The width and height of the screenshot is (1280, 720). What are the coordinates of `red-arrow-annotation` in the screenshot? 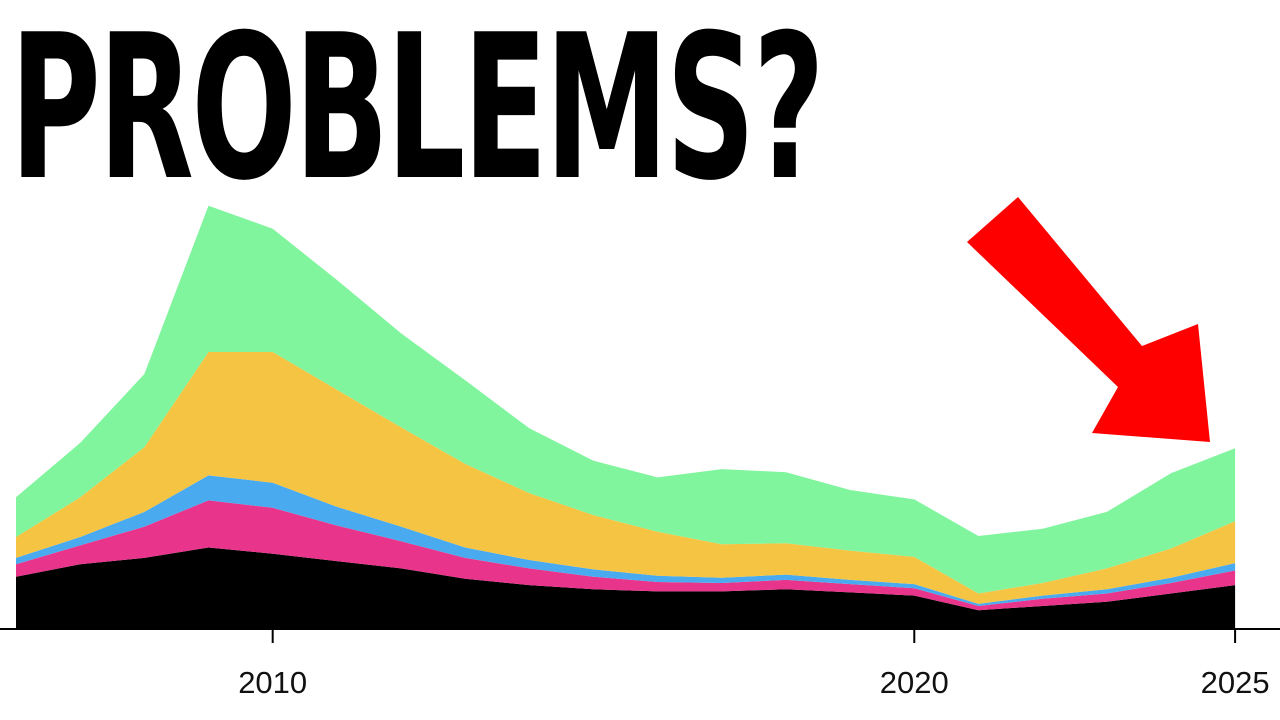 It's located at (1088, 319).